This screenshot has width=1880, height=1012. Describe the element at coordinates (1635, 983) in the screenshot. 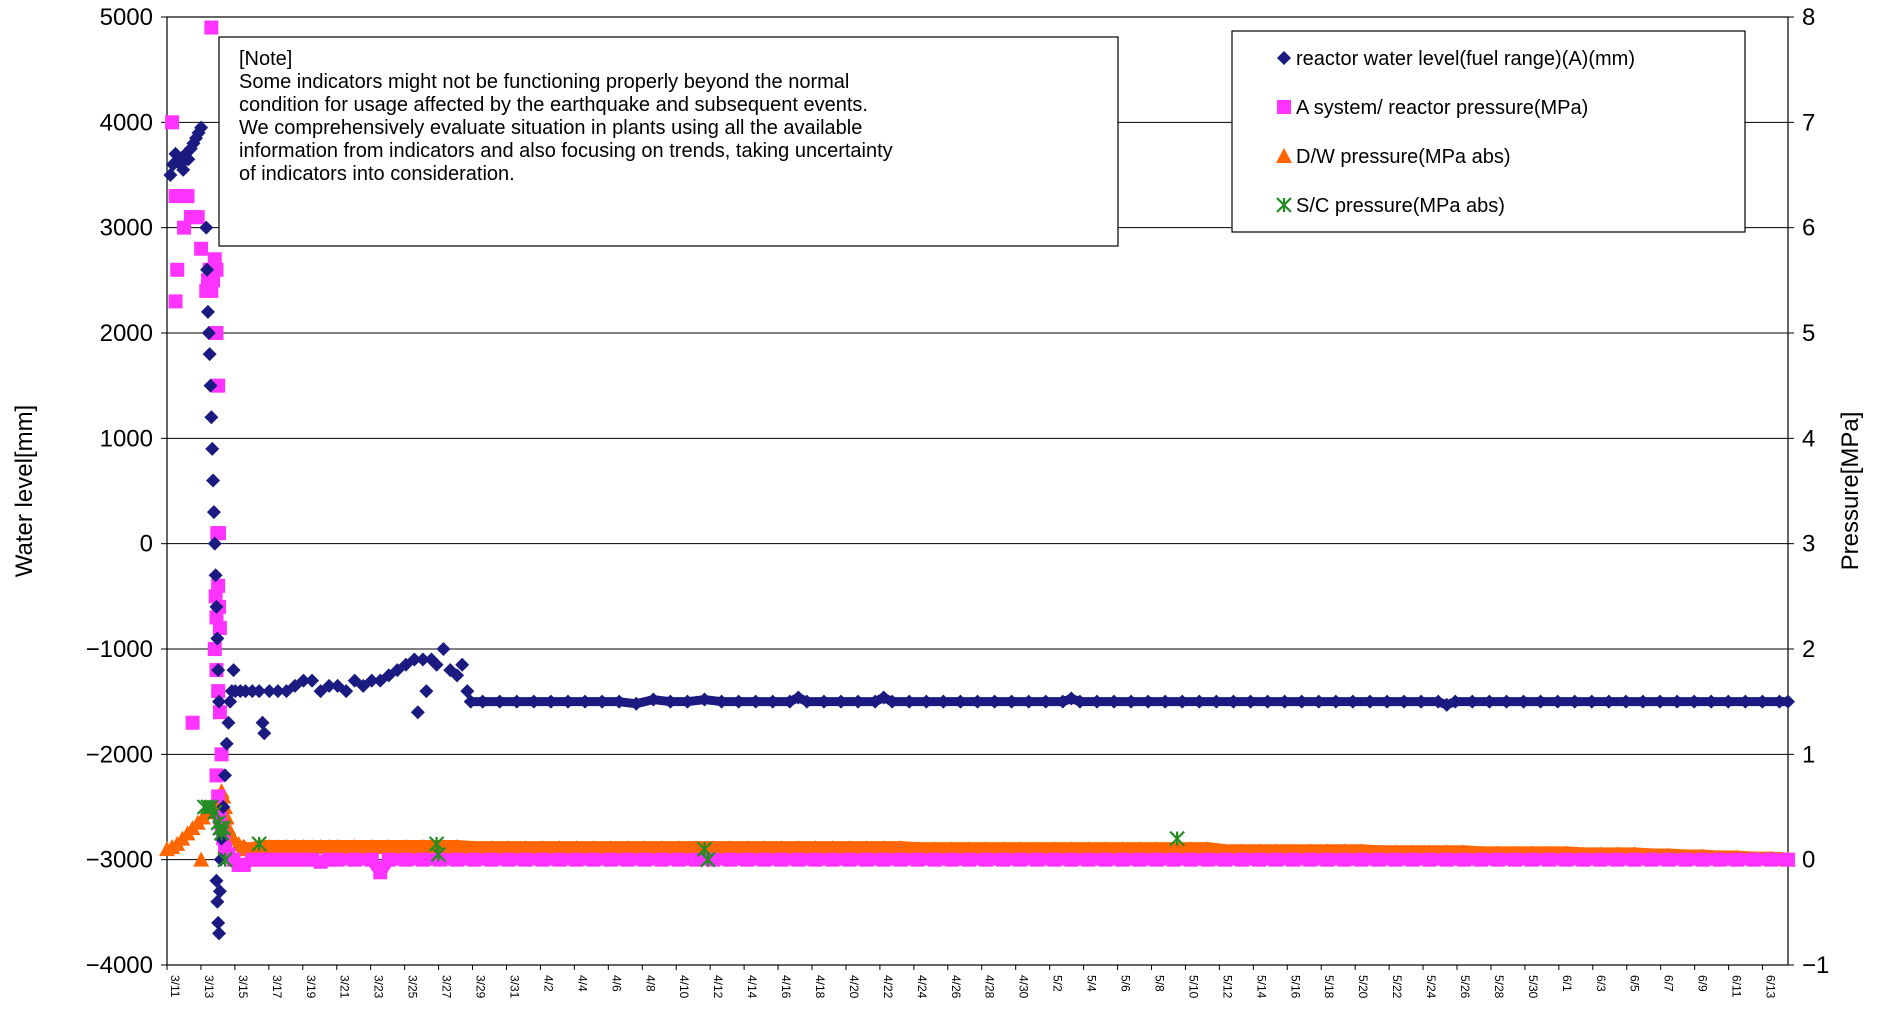

I see `x-tick-label: 6/5` at that location.